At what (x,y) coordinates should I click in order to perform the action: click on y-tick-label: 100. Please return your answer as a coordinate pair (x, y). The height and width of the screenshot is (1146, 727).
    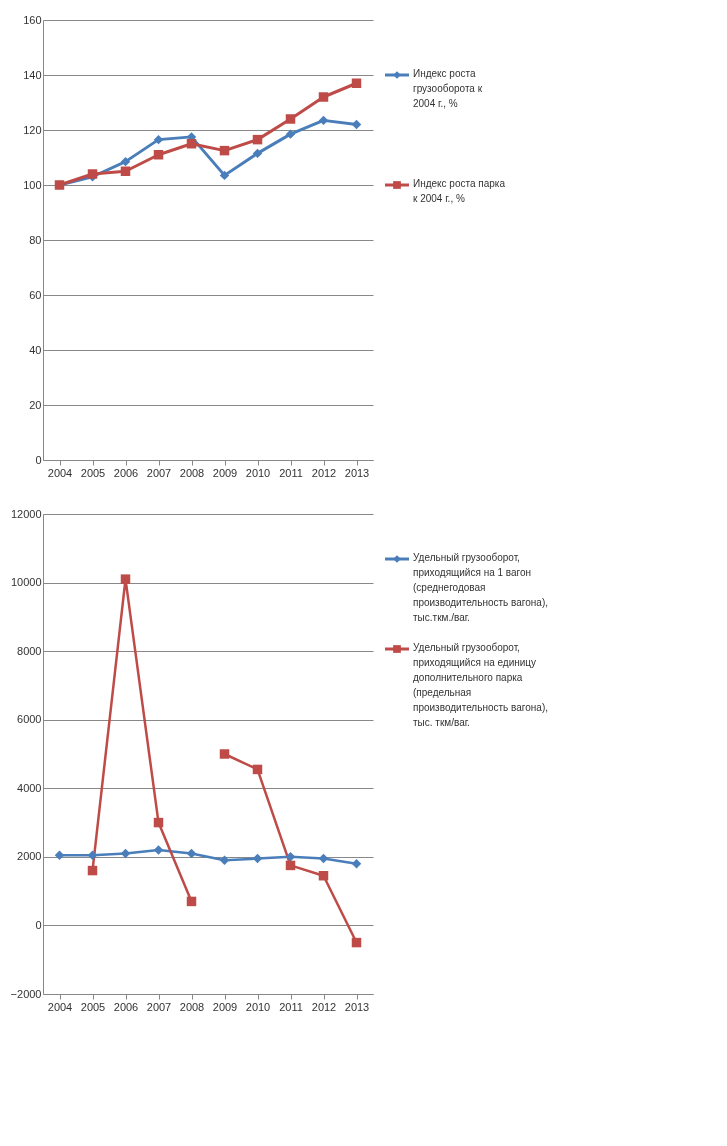
    Looking at the image, I should click on (32, 184).